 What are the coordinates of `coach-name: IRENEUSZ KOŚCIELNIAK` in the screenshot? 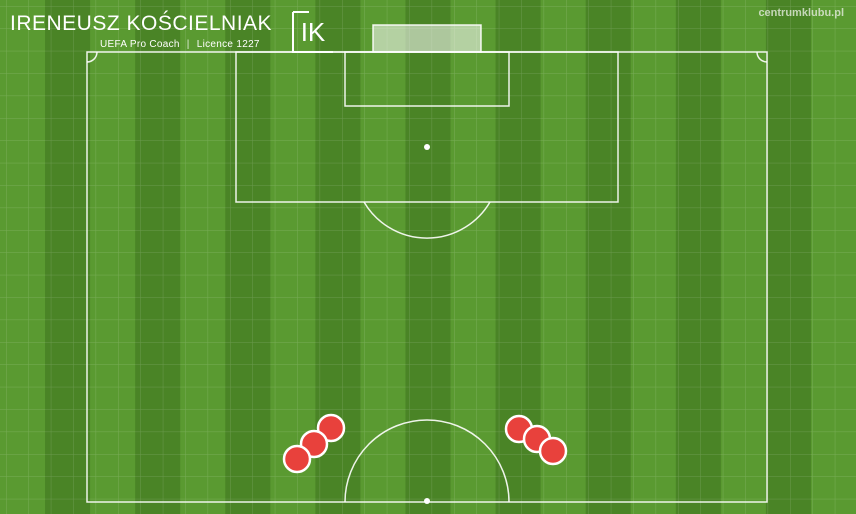 It's located at (141, 23).